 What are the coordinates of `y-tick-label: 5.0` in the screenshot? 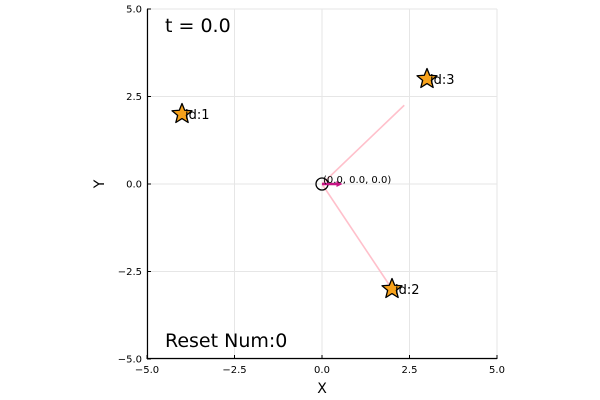 It's located at (134, 10).